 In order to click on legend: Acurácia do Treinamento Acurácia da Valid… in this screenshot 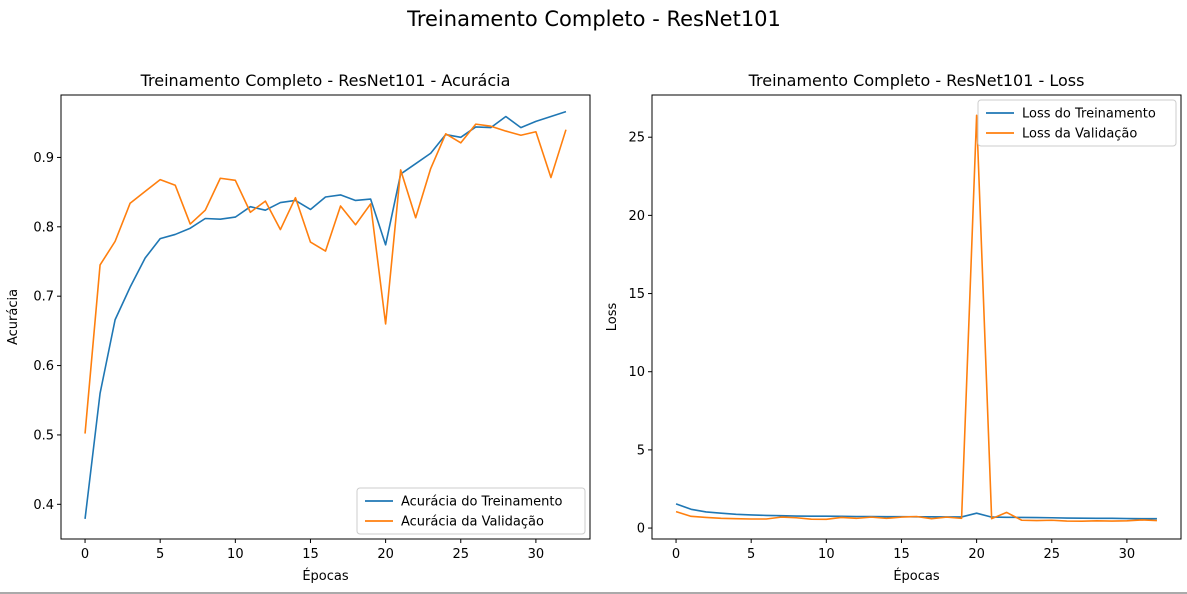, I will do `click(471, 511)`.